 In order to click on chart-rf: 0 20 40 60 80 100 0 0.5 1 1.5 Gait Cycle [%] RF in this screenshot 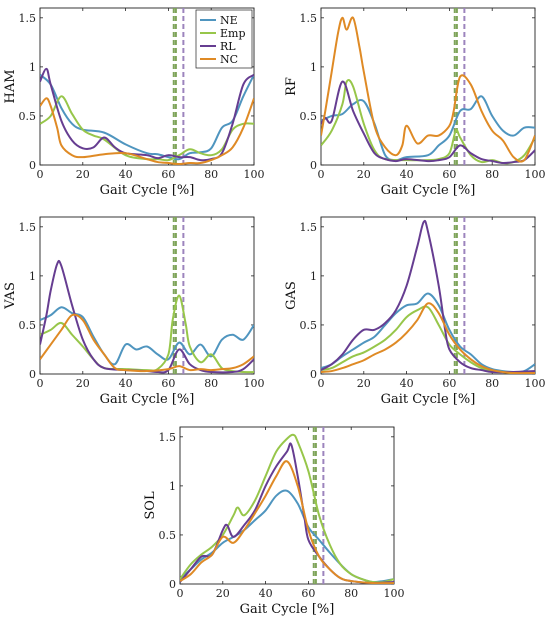, I will do `click(415, 102)`.